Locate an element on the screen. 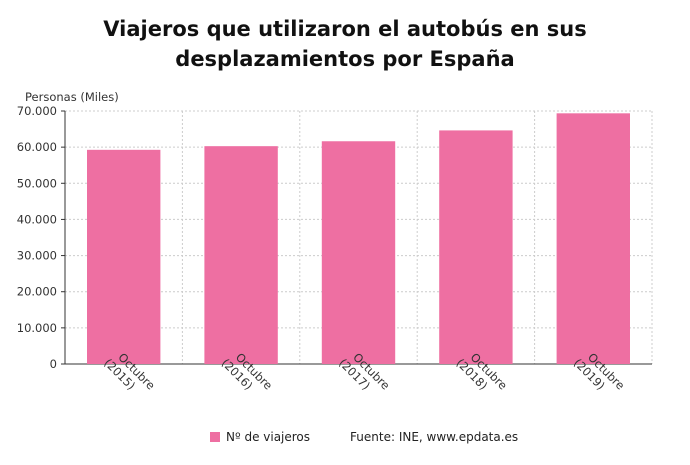 Image resolution: width=690 pixels, height=465 pixels. y-tick-label: 70.000 is located at coordinates (37, 111).